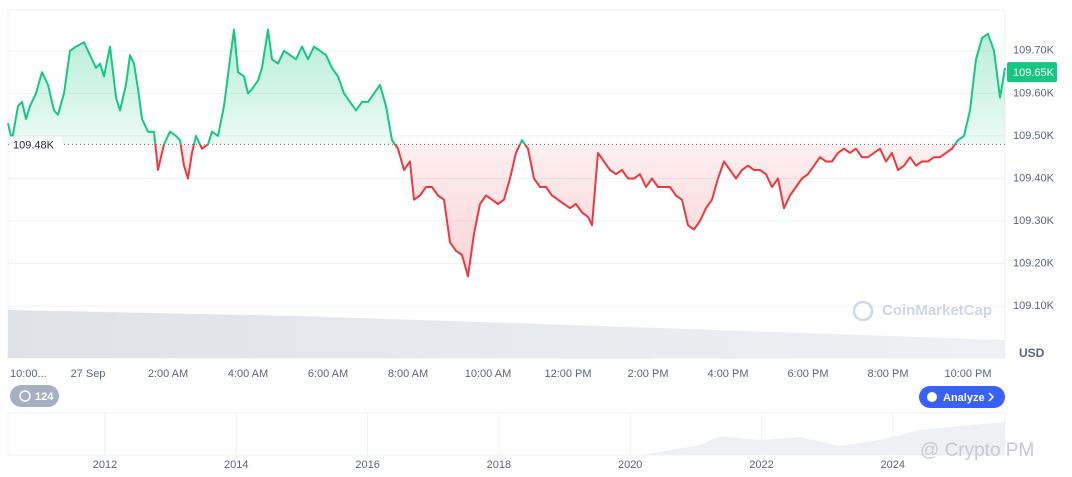 This screenshot has width=1072, height=477. I want to click on x-tick-label: 8:00 PM, so click(888, 374).